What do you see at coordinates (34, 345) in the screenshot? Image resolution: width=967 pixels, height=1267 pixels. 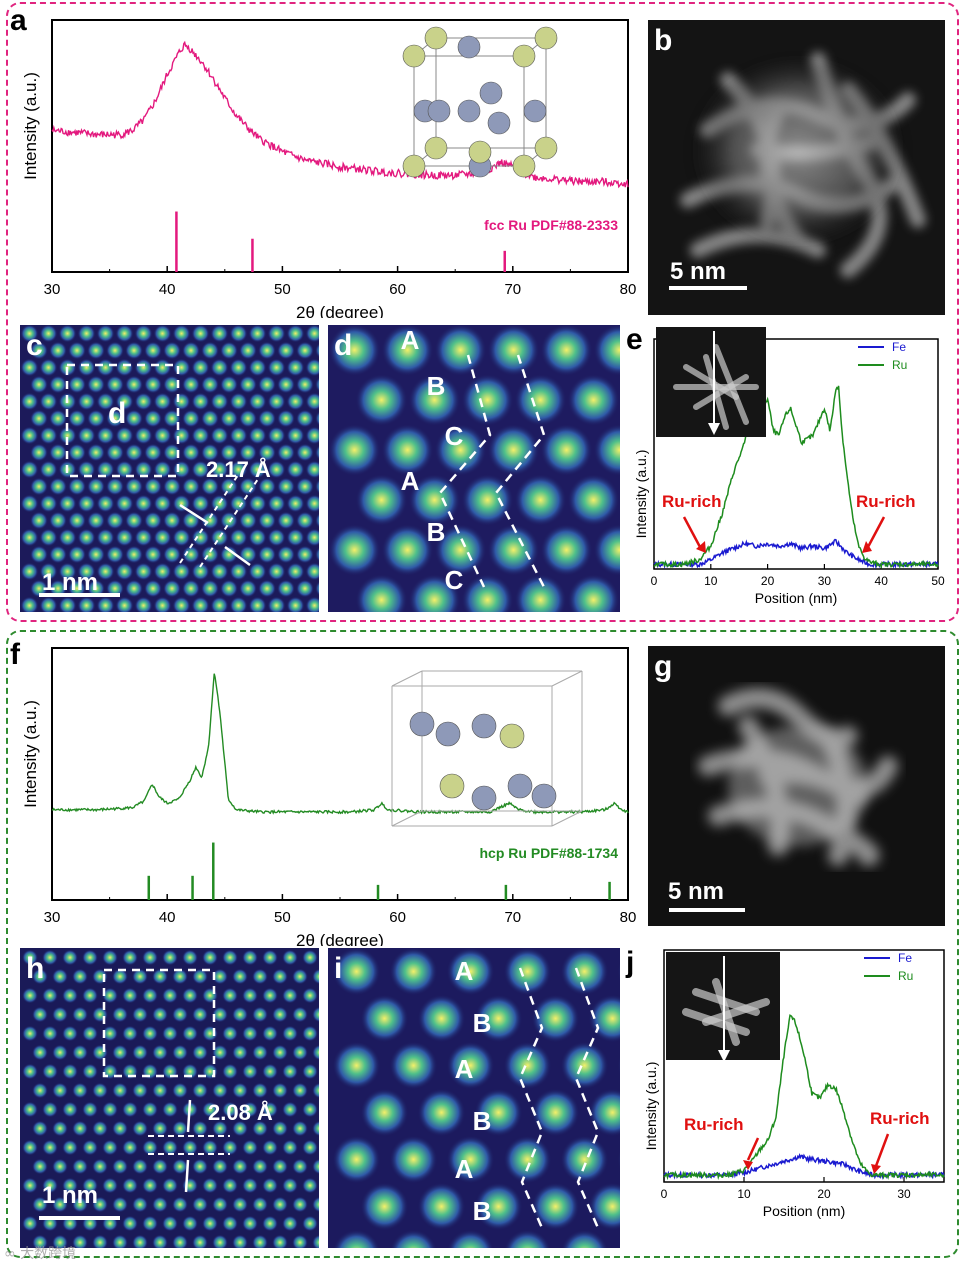 I see `panel-label-c: c` at bounding box center [34, 345].